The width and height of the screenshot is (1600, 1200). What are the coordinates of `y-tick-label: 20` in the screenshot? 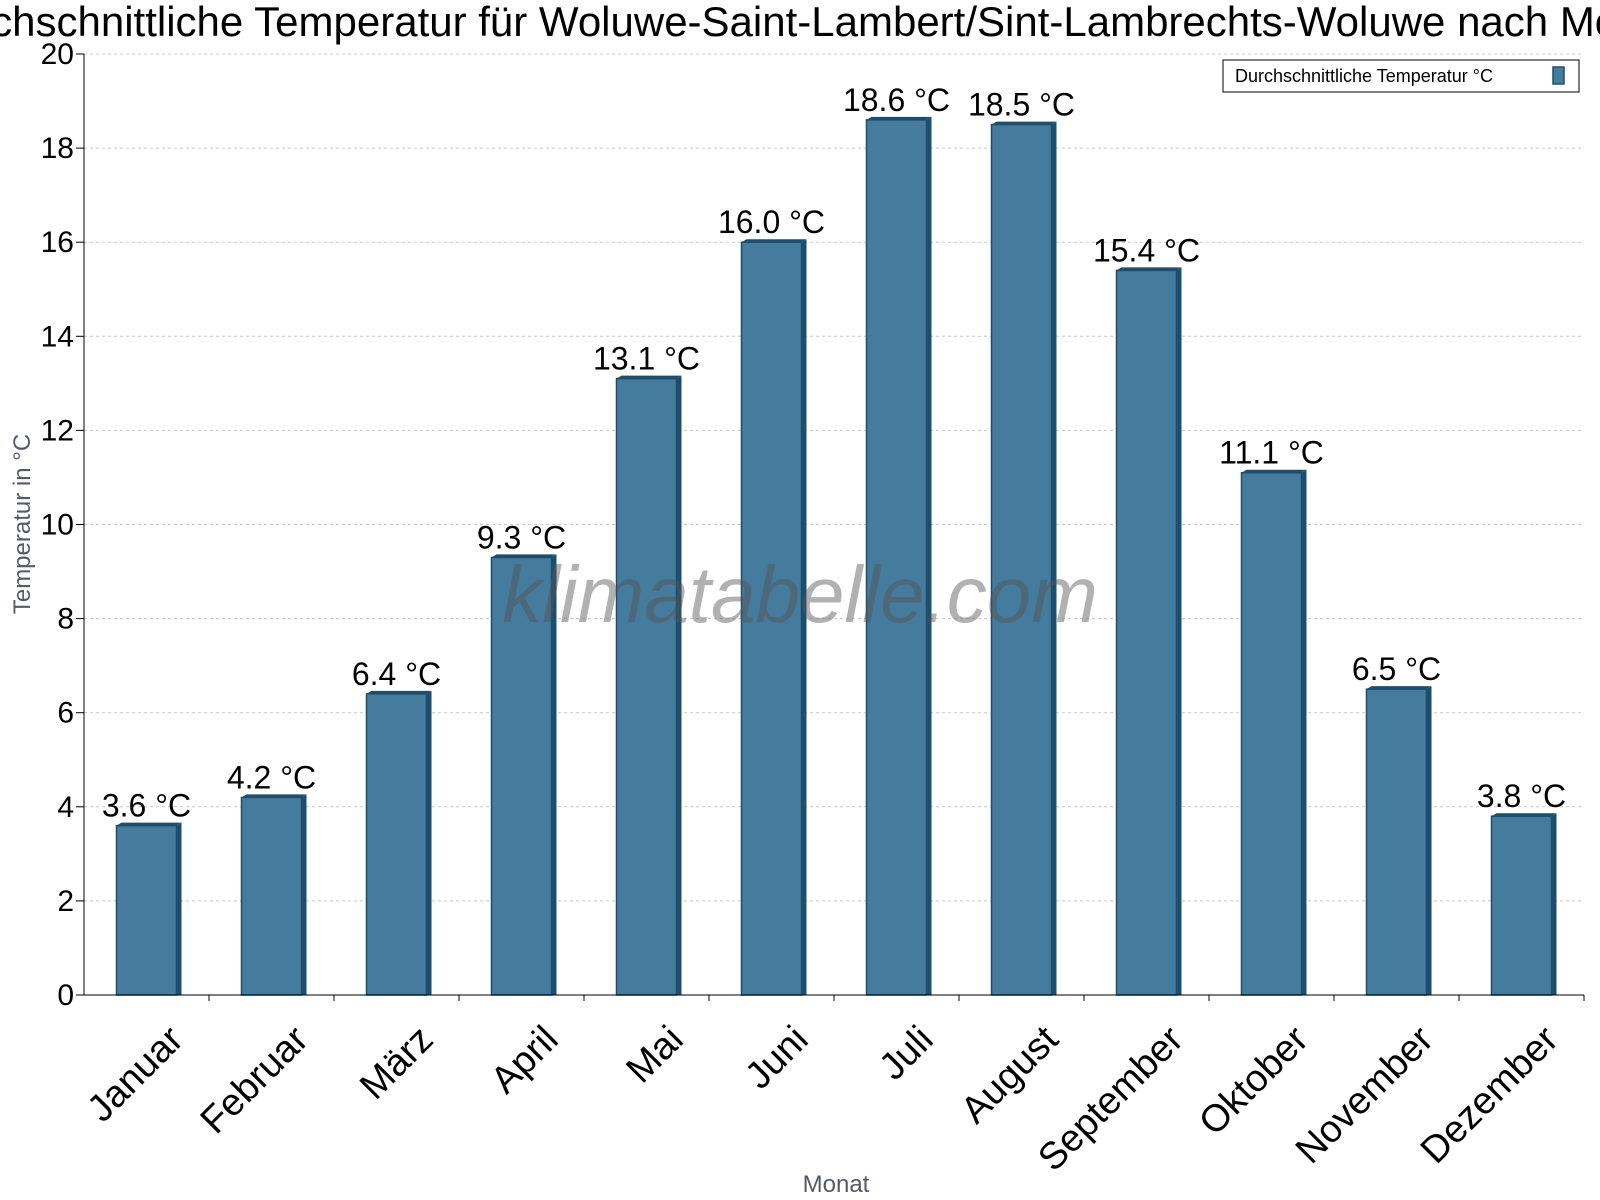 It's located at (57, 54).